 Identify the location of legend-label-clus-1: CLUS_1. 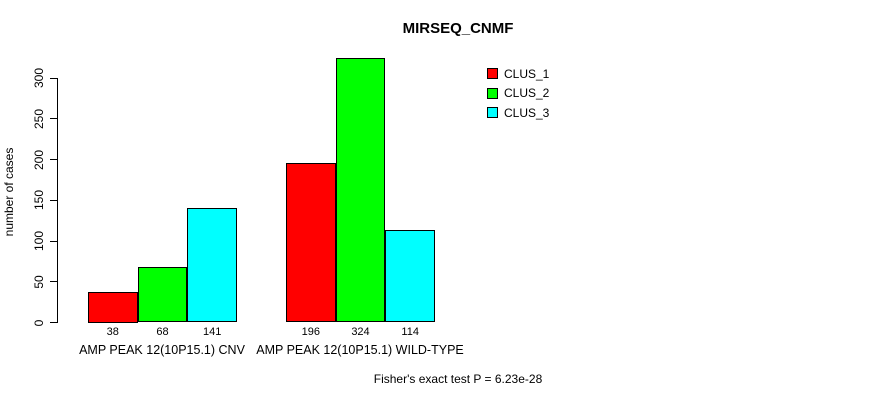
(527, 73).